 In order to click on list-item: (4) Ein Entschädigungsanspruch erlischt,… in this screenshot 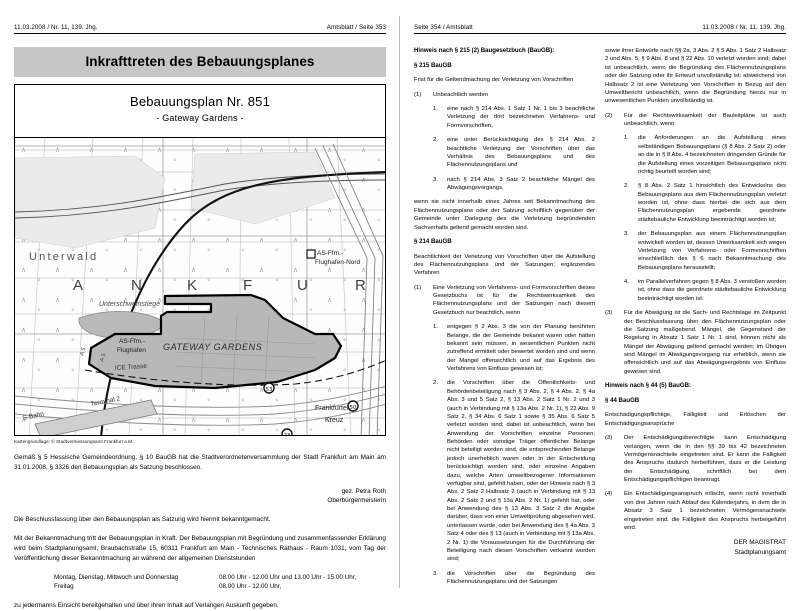, I will do `click(695, 511)`.